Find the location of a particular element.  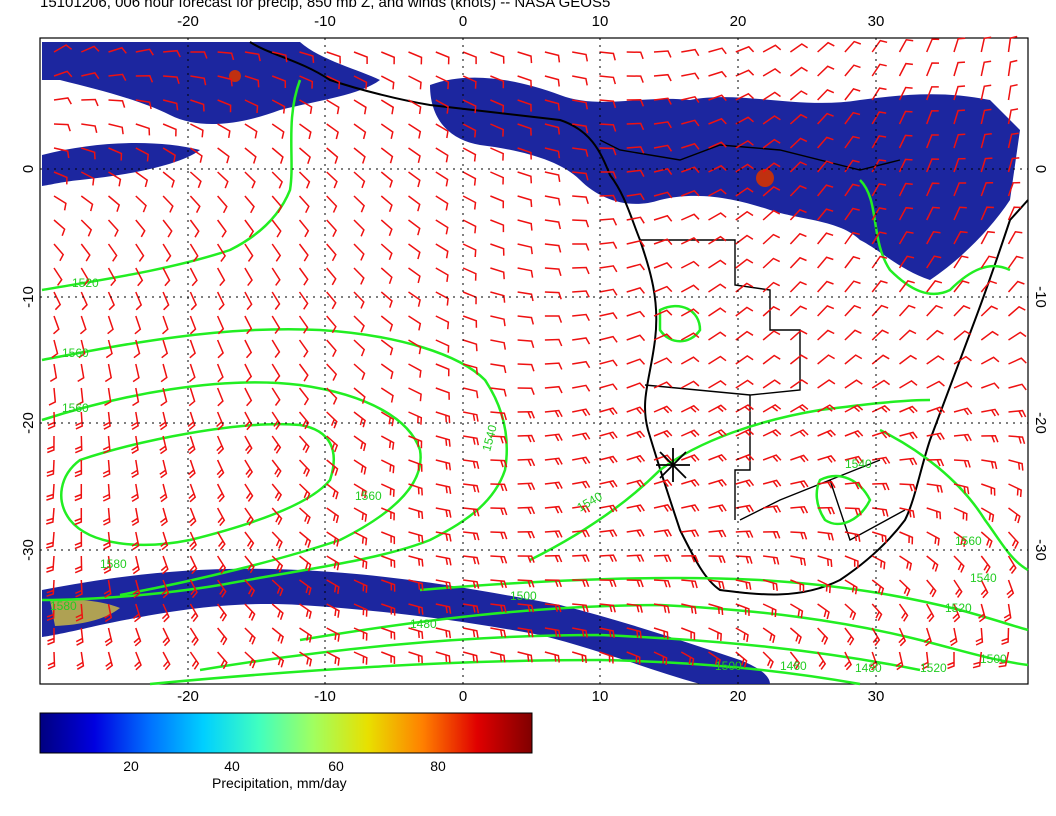

lat-tick-right: -20 is located at coordinates (1040, 423).